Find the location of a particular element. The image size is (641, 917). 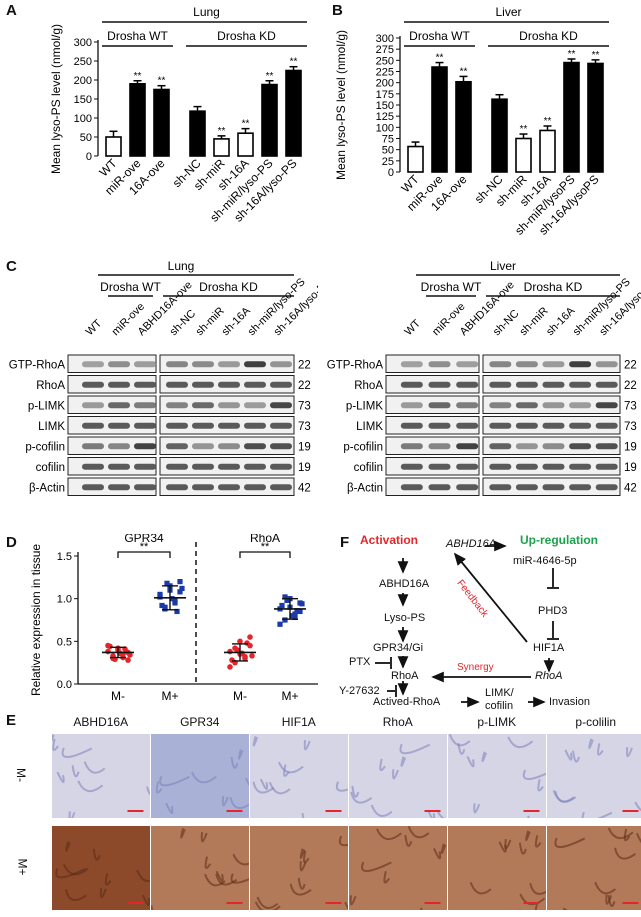

bar-miR-ove is located at coordinates (137, 120).